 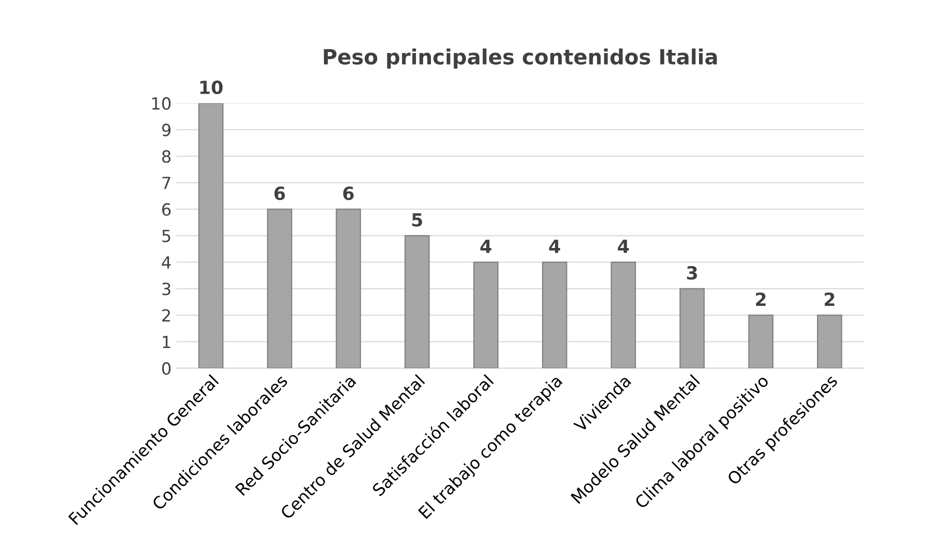 What do you see at coordinates (692, 273) in the screenshot?
I see `data-label: 3` at bounding box center [692, 273].